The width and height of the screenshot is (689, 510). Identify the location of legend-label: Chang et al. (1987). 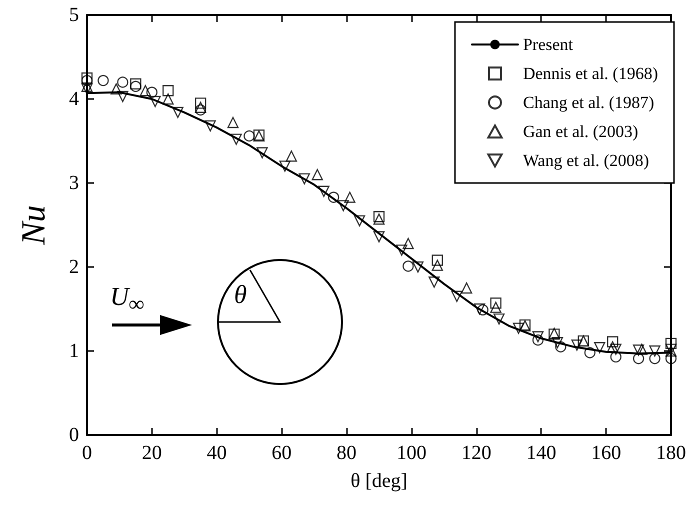
(588, 102).